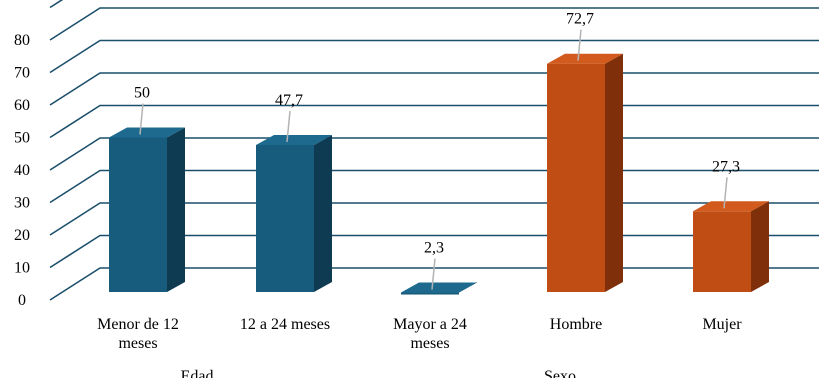  Describe the element at coordinates (378, 373) in the screenshot. I see `group-labels: Edad Sexo` at that location.